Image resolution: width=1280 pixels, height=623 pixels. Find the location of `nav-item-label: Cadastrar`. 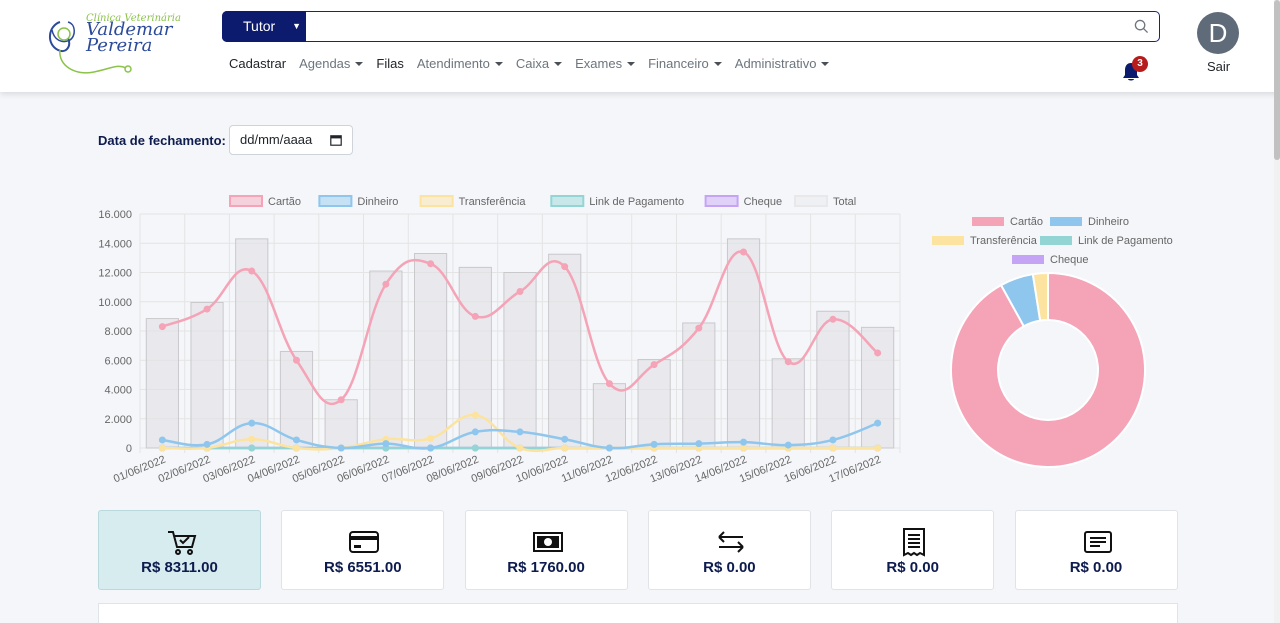

nav-item-label: Cadastrar is located at coordinates (258, 63).